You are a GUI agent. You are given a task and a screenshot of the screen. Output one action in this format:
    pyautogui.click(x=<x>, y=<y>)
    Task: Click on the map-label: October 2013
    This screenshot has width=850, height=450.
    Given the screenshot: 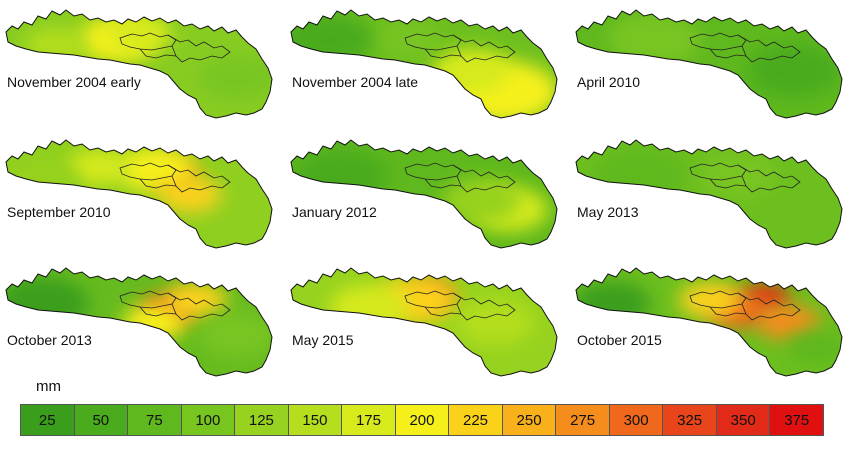 What is the action you would take?
    pyautogui.click(x=49, y=340)
    